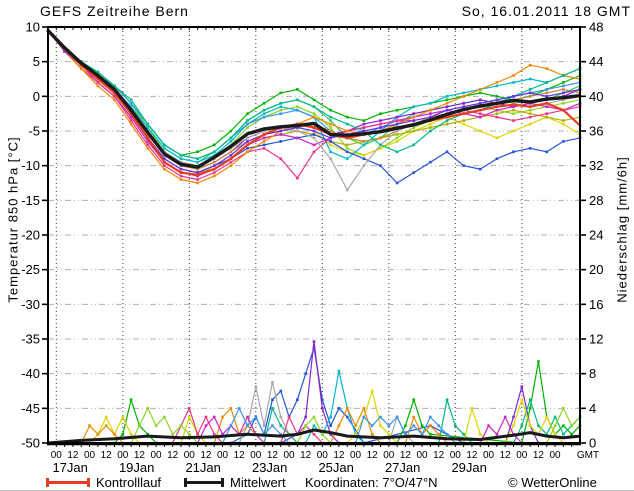  I want to click on x-gmt-label: GMT, so click(588, 455).